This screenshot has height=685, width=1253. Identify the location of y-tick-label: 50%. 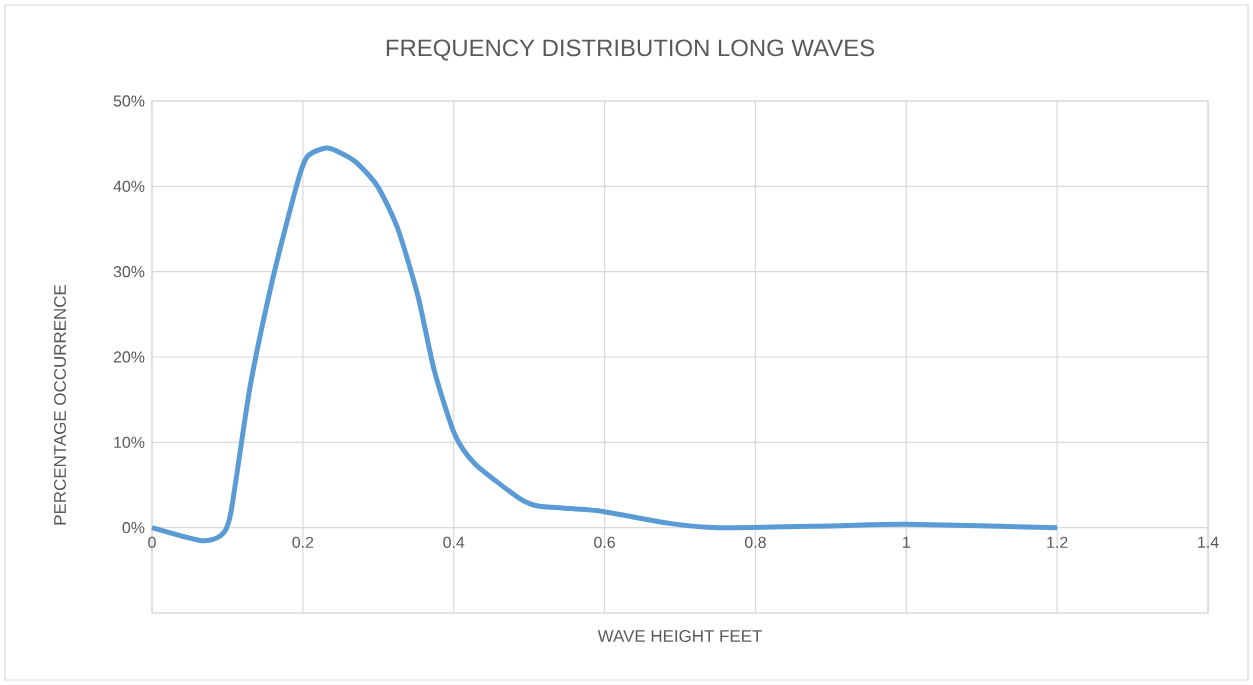
(129, 101).